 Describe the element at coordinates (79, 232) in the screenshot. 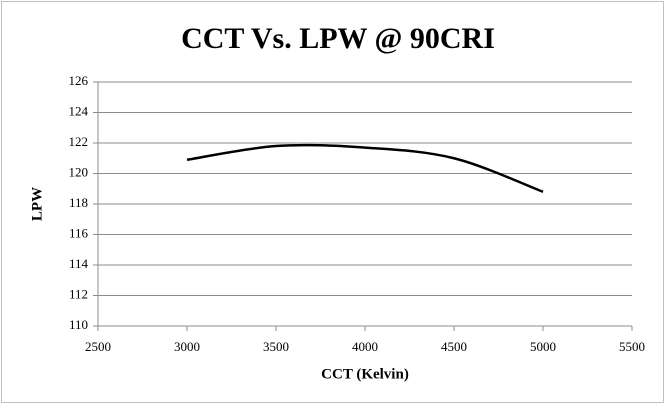

I see `y-tick-label: 116` at that location.